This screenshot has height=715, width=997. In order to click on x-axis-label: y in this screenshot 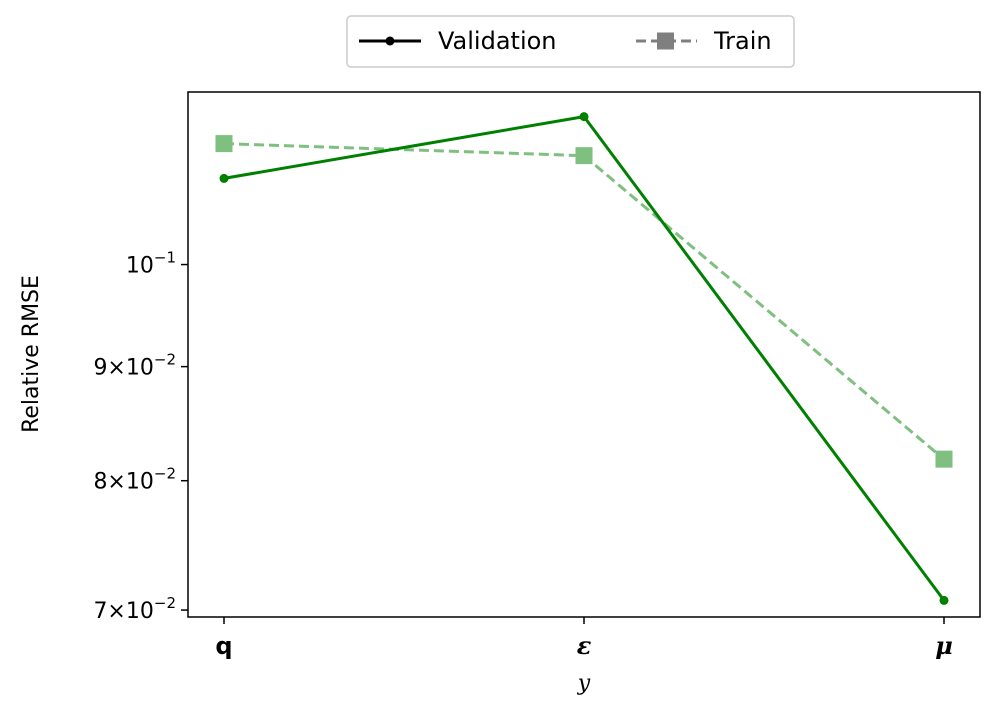, I will do `click(584, 683)`.